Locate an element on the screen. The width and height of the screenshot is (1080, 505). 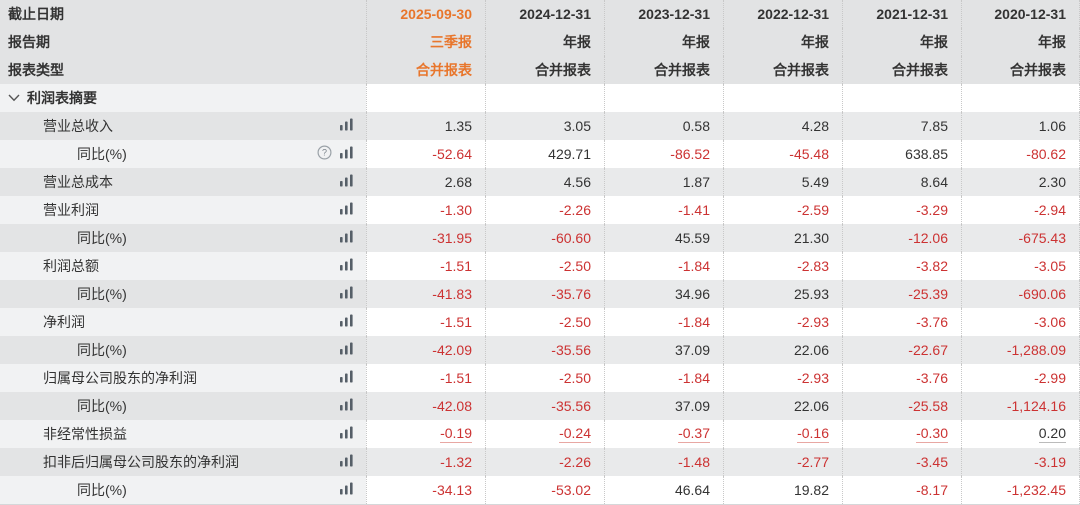
section-row-income-statement: 利润表摘要 is located at coordinates (540, 98).